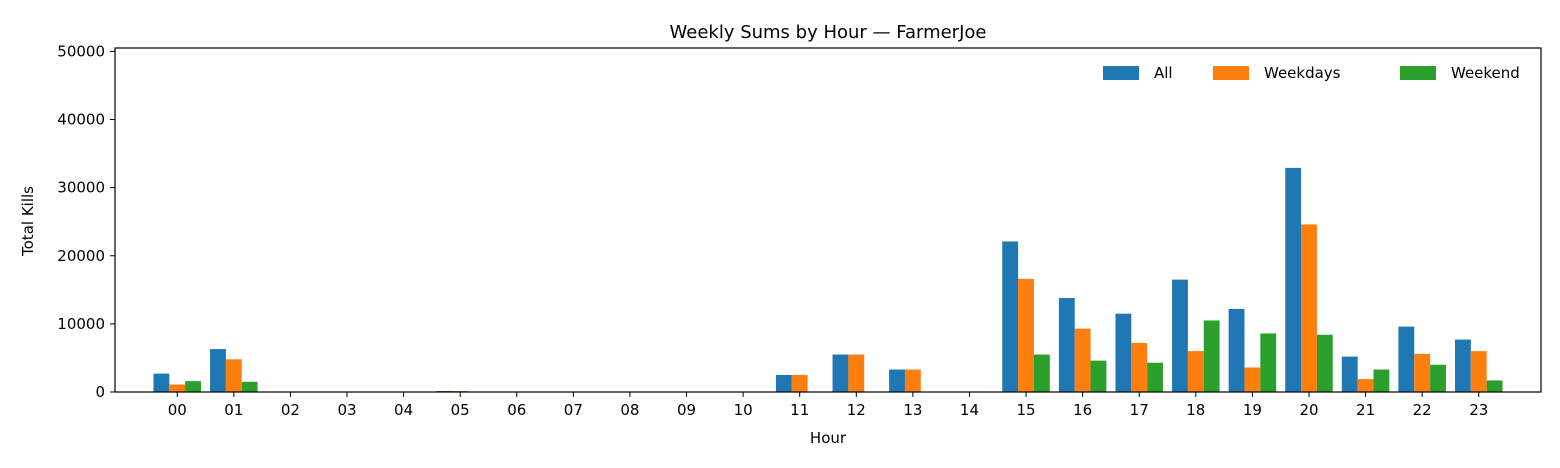  Describe the element at coordinates (912, 410) in the screenshot. I see `x-tick-label: 13` at that location.